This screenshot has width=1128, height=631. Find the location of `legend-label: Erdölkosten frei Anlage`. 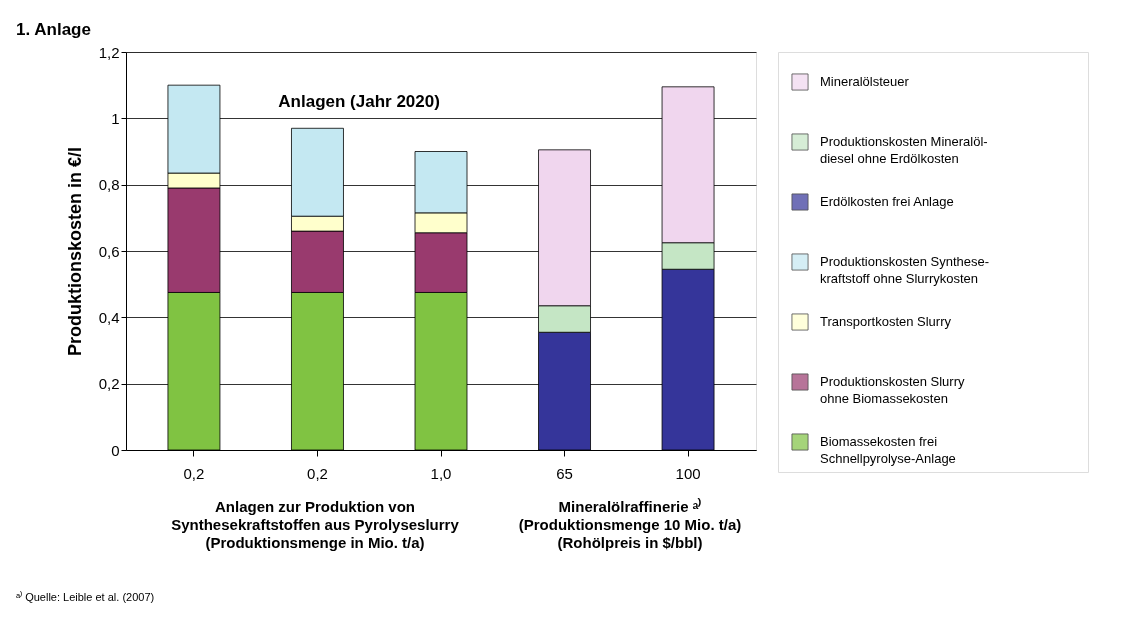

legend-label: Erdölkosten frei Anlage is located at coordinates (887, 201).